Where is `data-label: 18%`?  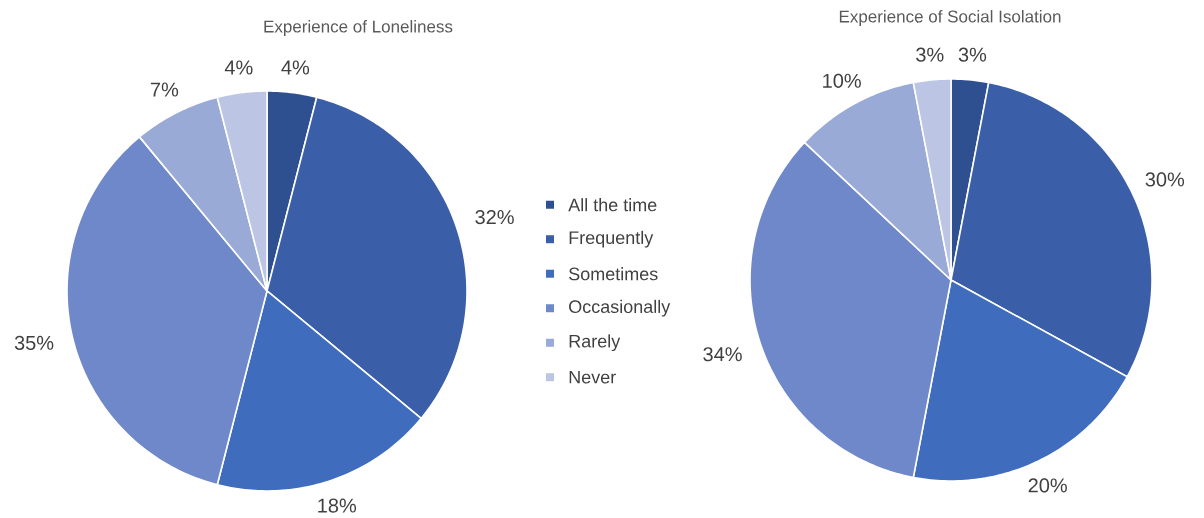
data-label: 18% is located at coordinates (337, 505).